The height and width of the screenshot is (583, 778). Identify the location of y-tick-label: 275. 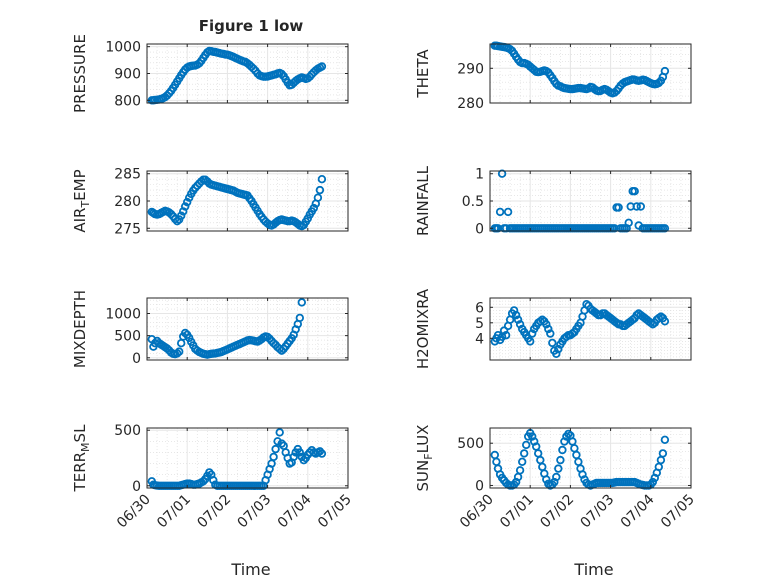
(127, 229).